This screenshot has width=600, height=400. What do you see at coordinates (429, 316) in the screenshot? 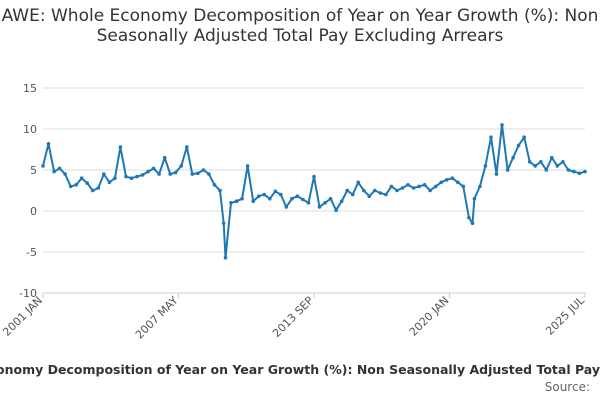
I see `x-tick-label: 2020 JAN` at bounding box center [429, 316].